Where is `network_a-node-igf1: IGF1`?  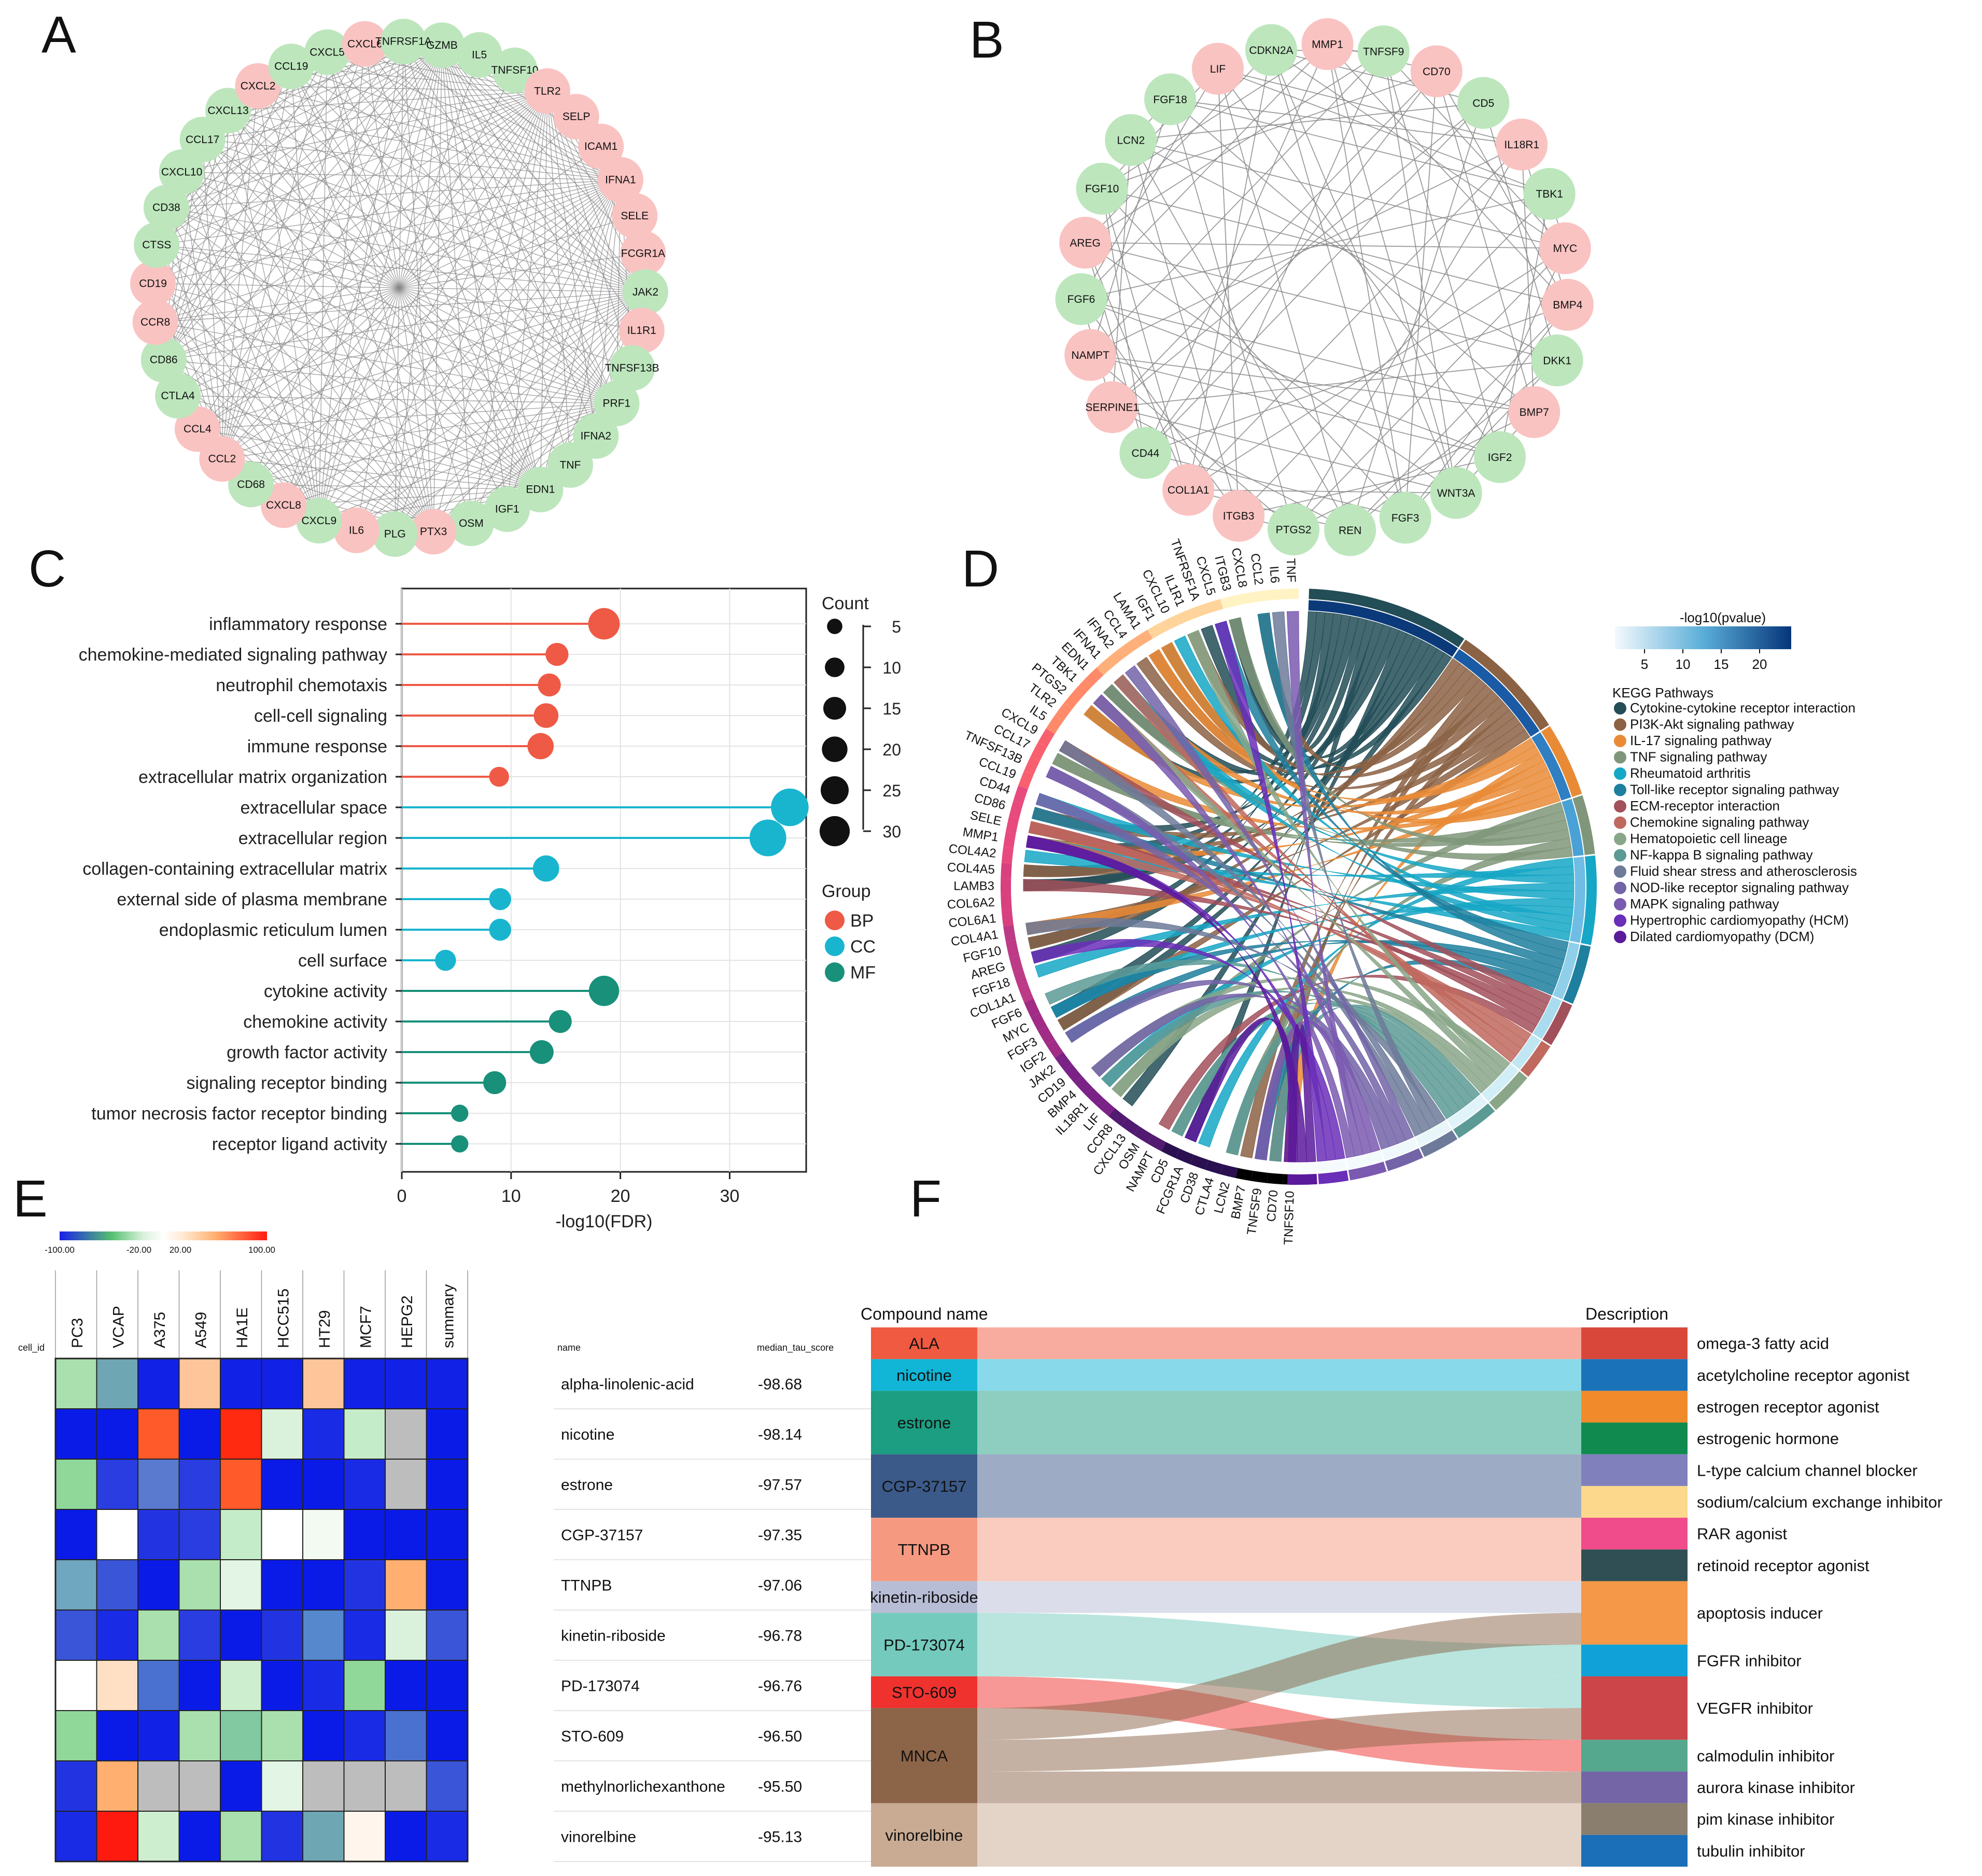 network_a-node-igf1: IGF1 is located at coordinates (507, 509).